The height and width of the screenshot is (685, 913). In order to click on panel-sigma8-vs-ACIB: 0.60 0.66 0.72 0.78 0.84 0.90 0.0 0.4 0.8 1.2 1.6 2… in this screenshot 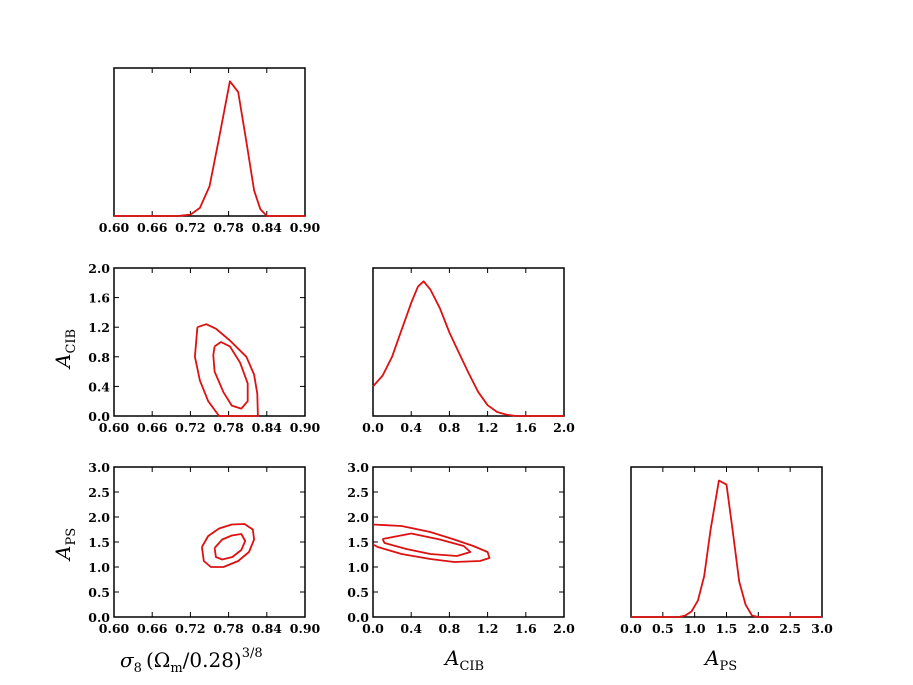, I will do `click(204, 348)`.